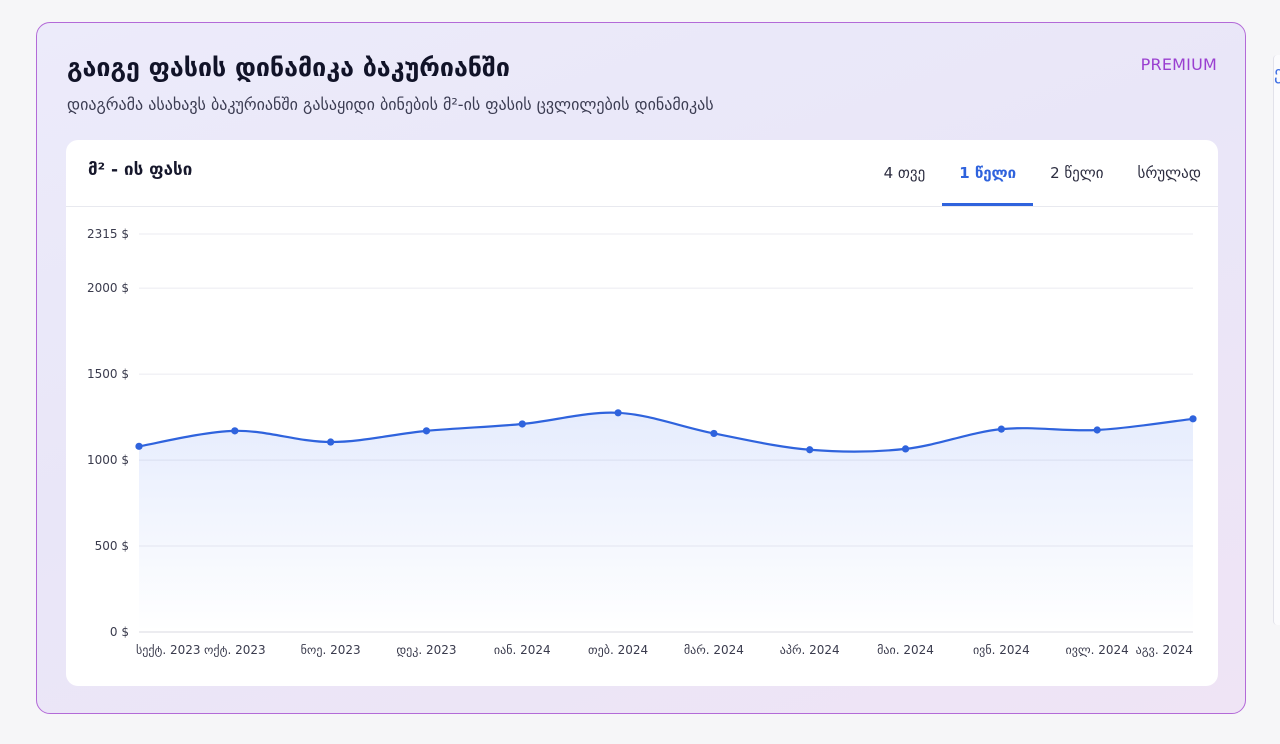 The width and height of the screenshot is (1280, 744). What do you see at coordinates (108, 288) in the screenshot?
I see `y-tick-label: 2000 $` at bounding box center [108, 288].